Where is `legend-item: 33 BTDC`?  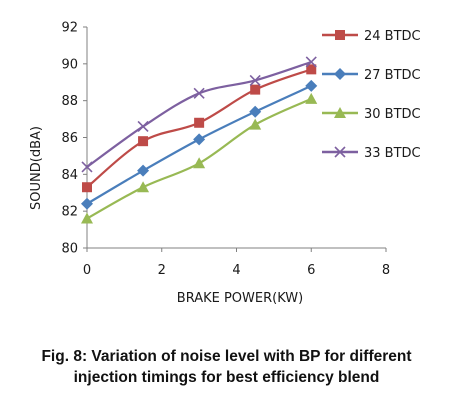 legend-item: 33 BTDC is located at coordinates (371, 153).